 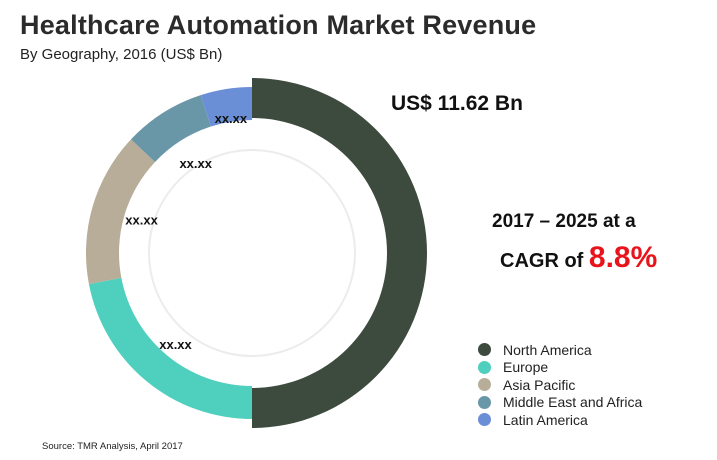 I want to click on data-label-middle-east-and-africa: xx.xx, so click(x=195, y=163).